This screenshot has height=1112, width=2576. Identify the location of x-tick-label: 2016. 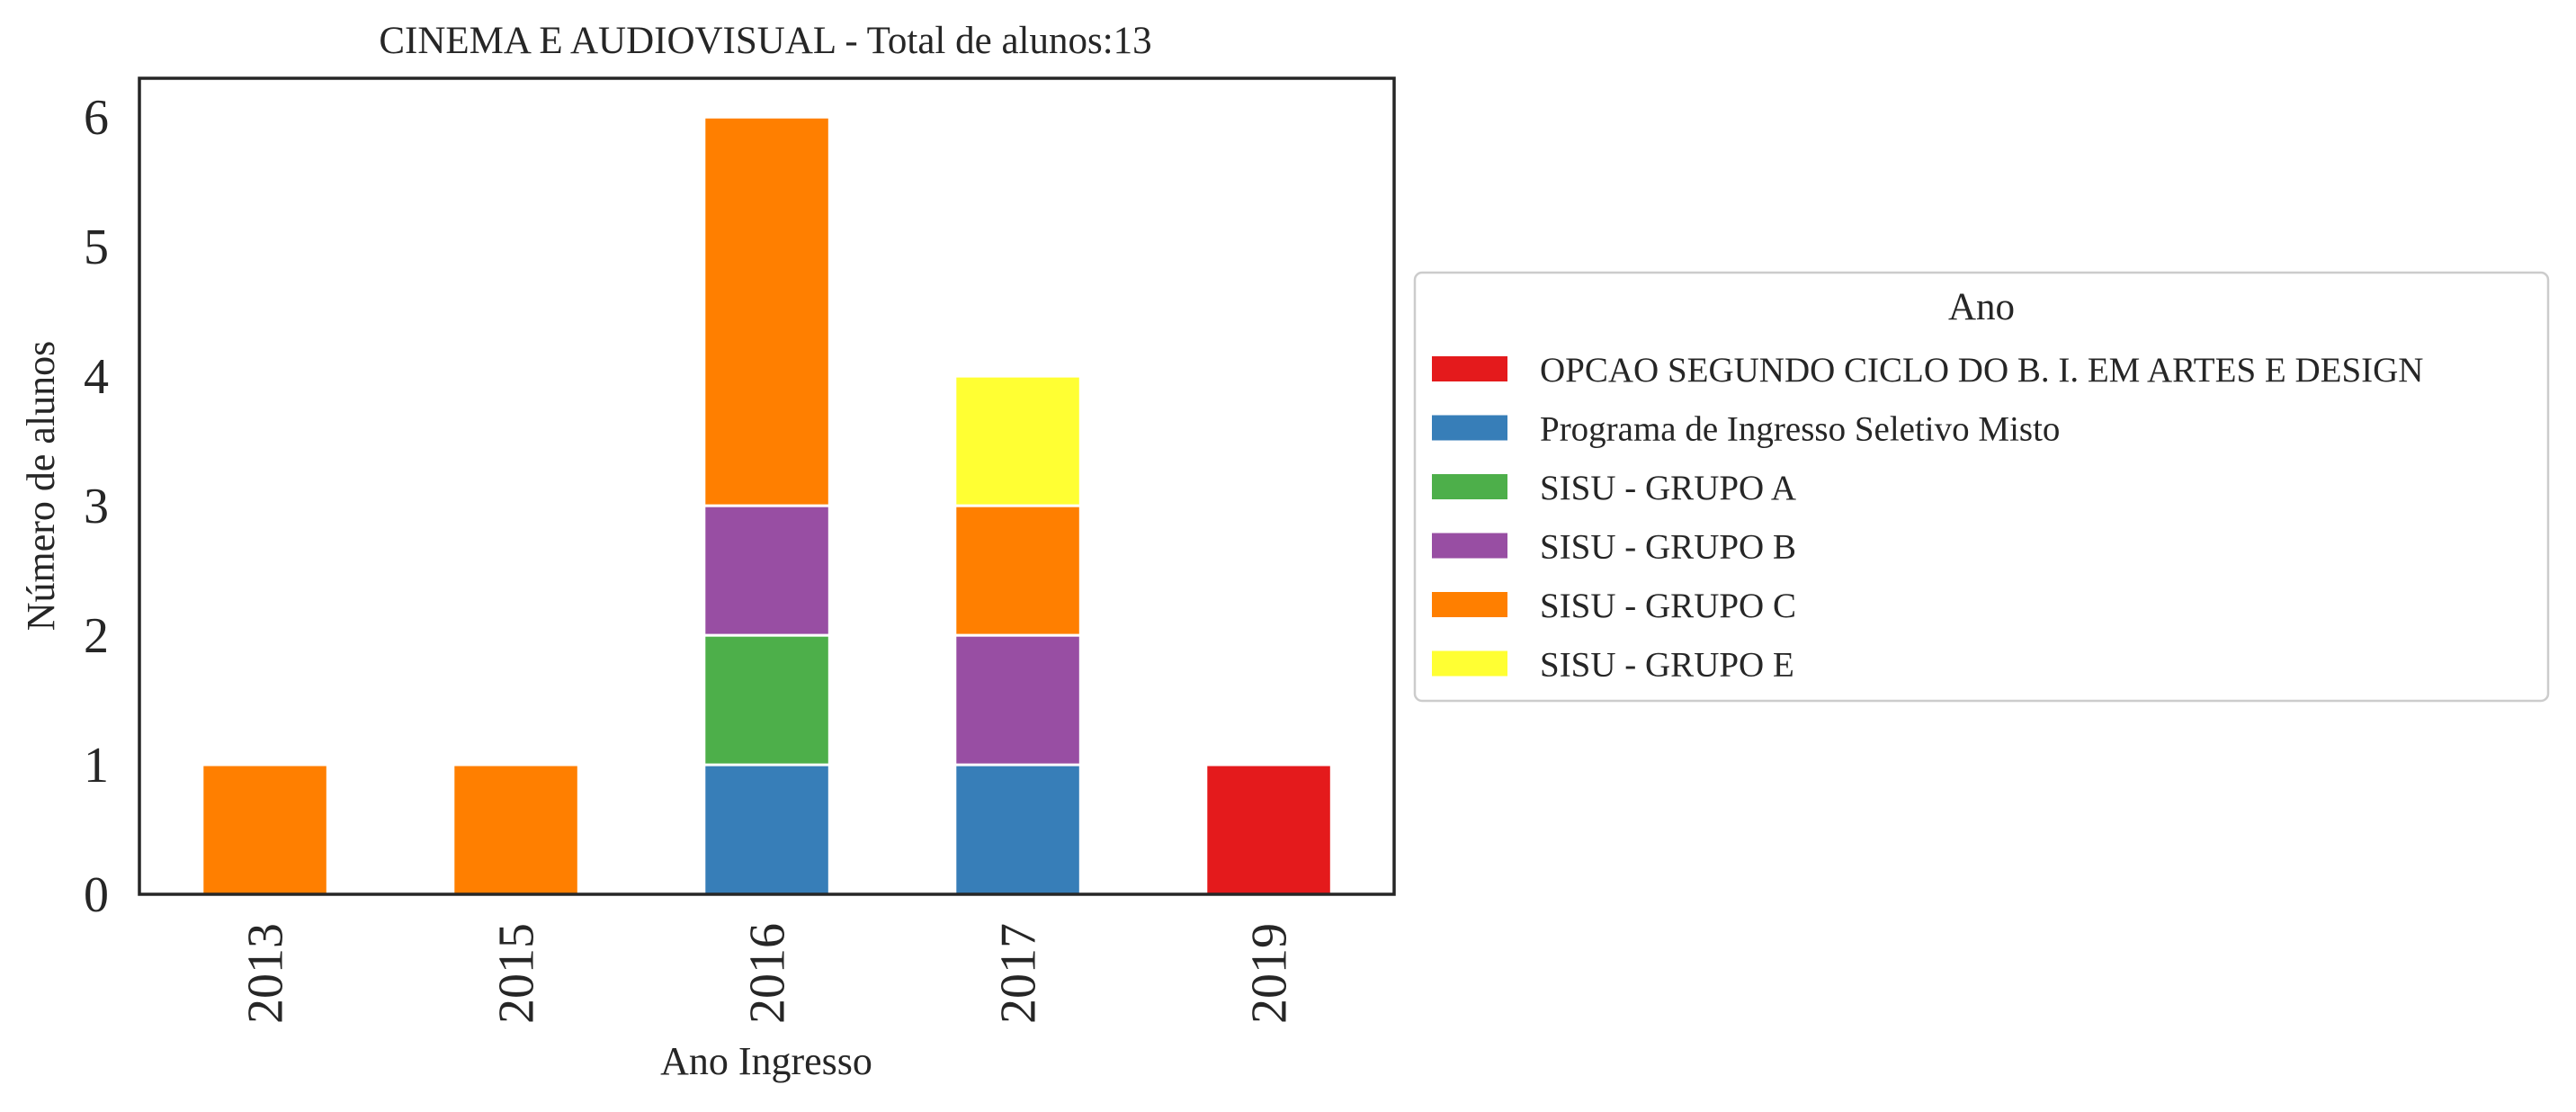
(768, 973).